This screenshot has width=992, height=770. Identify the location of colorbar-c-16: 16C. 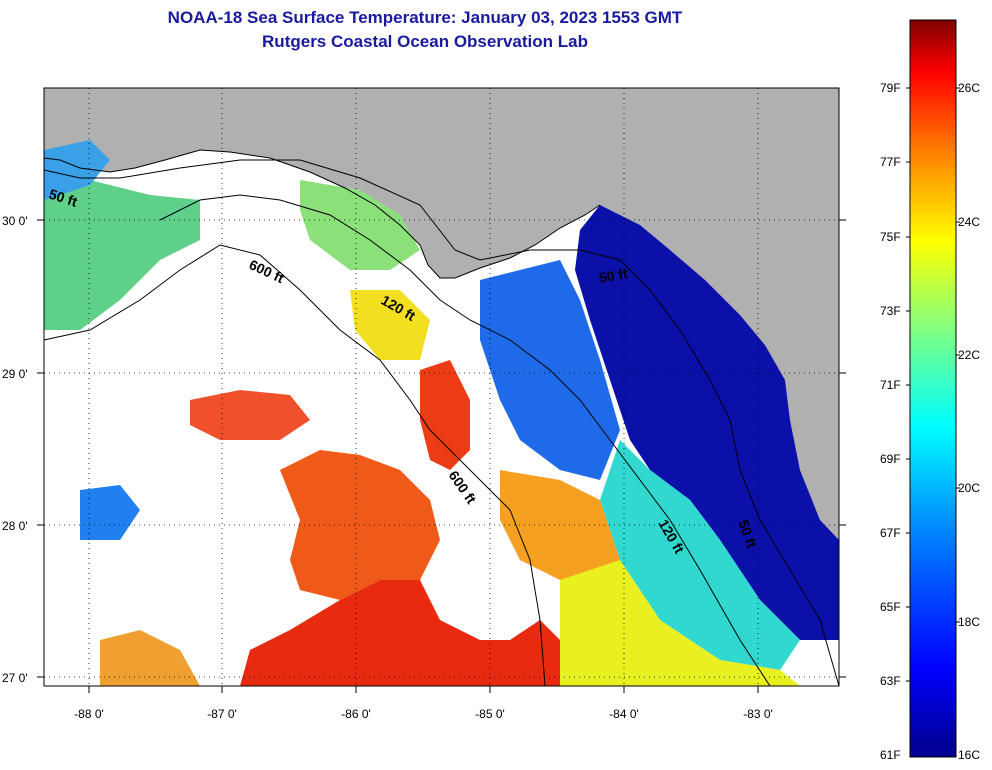
(969, 755).